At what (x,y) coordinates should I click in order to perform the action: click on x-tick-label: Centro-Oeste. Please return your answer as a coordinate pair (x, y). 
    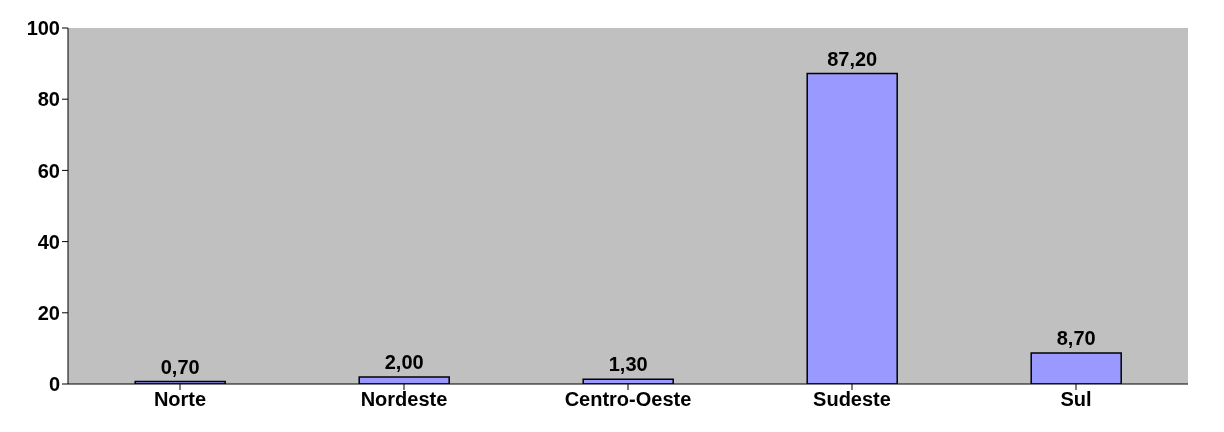
    Looking at the image, I should click on (628, 399).